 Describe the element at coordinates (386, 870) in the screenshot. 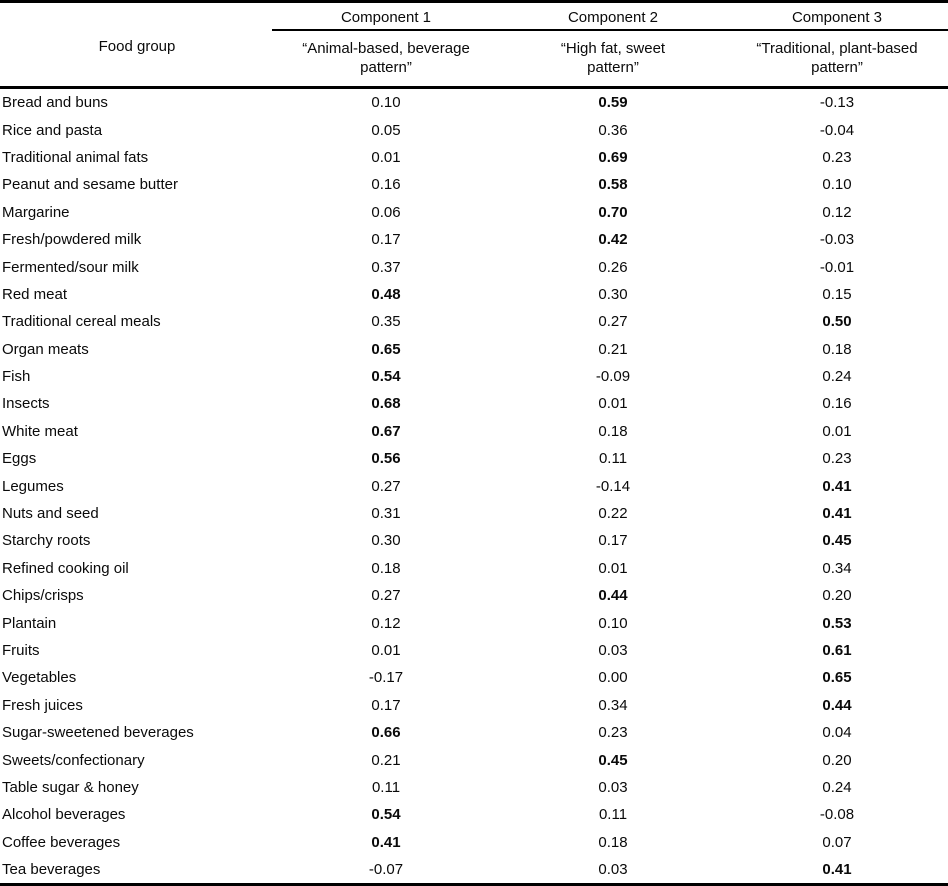

I see `loading-cell-component-1: -0.07` at that location.